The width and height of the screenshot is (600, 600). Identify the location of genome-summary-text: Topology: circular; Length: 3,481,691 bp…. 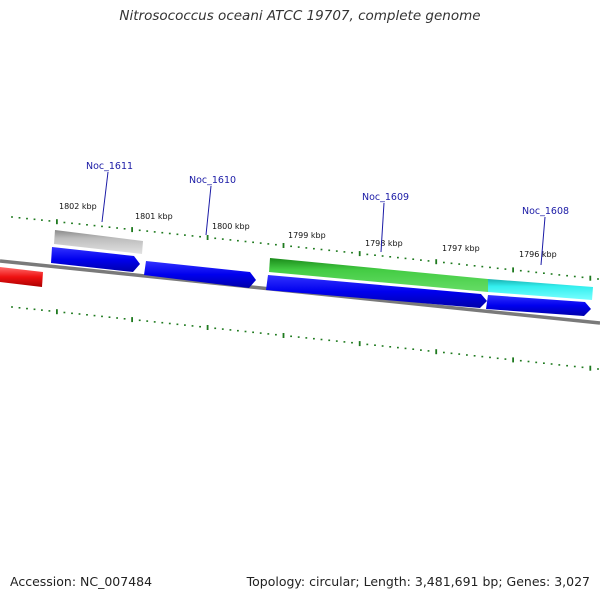
(418, 581).